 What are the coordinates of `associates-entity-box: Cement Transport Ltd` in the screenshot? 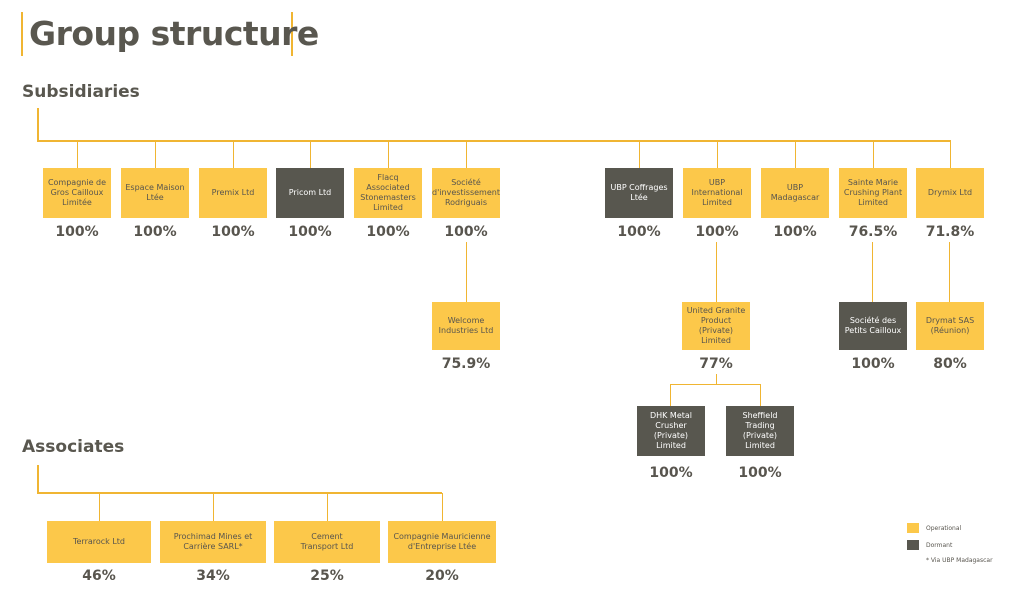 It's located at (327, 542).